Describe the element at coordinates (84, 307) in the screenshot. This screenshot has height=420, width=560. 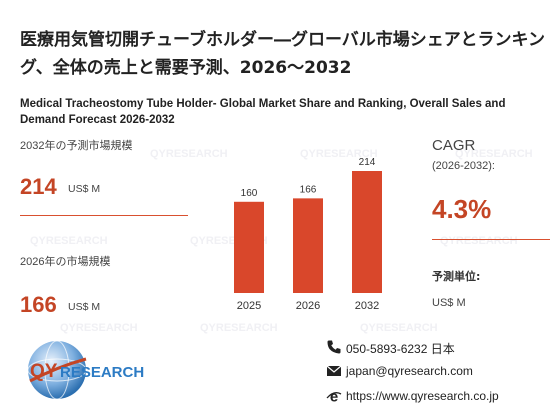
I see `market-2026-unit: US$ M` at that location.